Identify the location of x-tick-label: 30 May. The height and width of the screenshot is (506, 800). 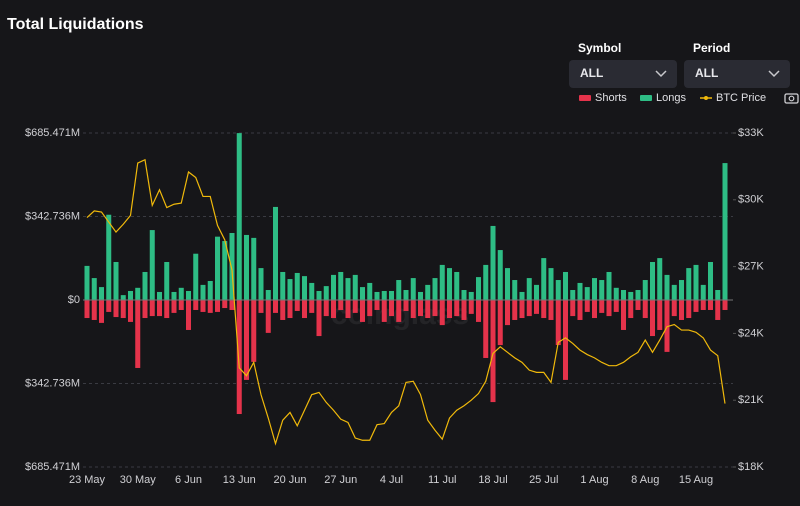
(138, 480).